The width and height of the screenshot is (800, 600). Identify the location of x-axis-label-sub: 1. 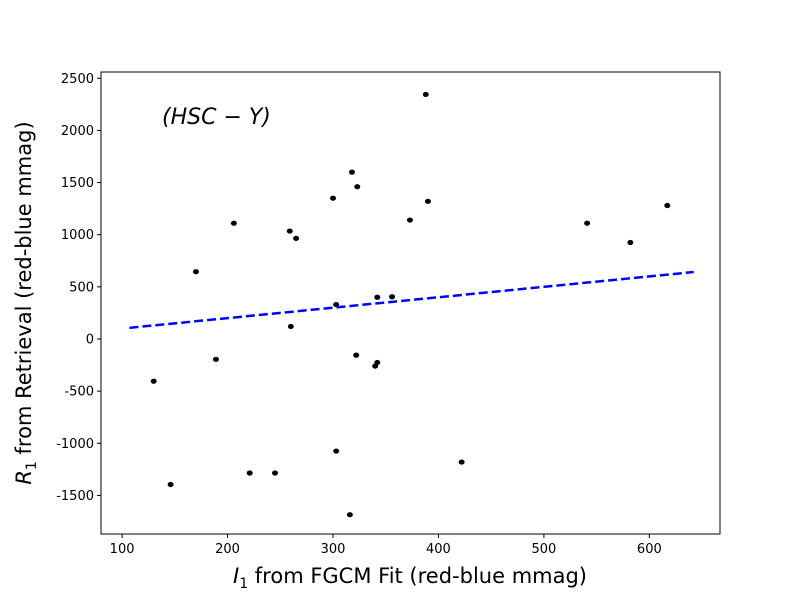
(243, 584).